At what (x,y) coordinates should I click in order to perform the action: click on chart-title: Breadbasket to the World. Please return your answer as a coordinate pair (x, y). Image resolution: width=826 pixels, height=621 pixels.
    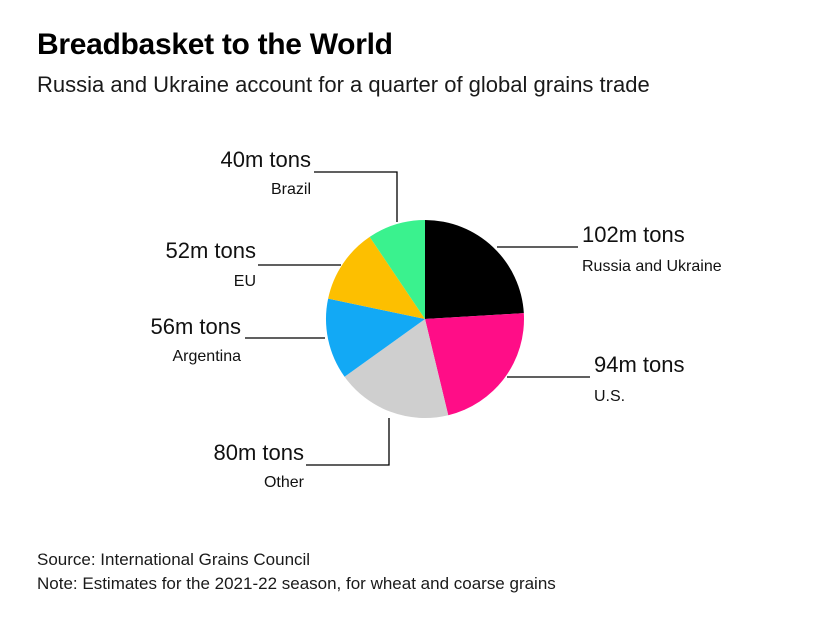
    Looking at the image, I should click on (215, 44).